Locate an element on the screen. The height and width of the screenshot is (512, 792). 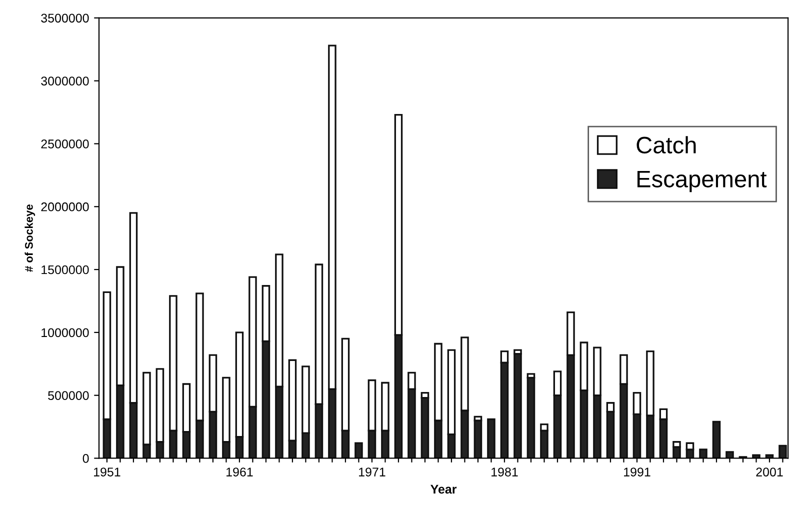
y-tick-label: 500000 is located at coordinates (68, 395).